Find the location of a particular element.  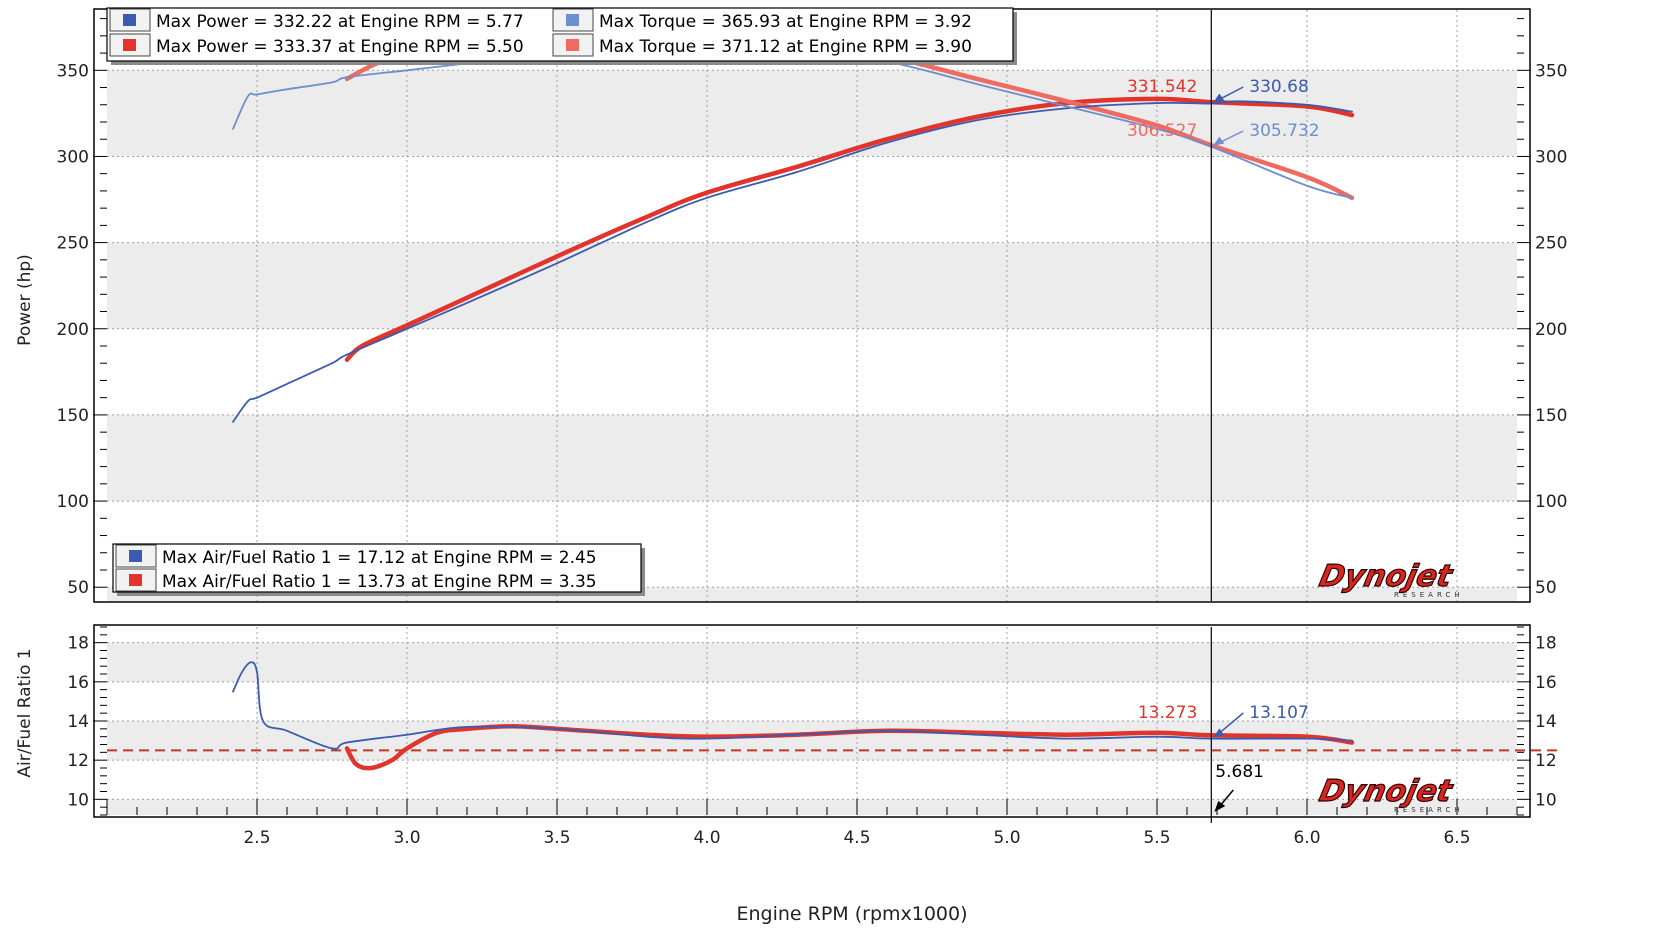

y-tick-label-left: 250 is located at coordinates (73, 244).